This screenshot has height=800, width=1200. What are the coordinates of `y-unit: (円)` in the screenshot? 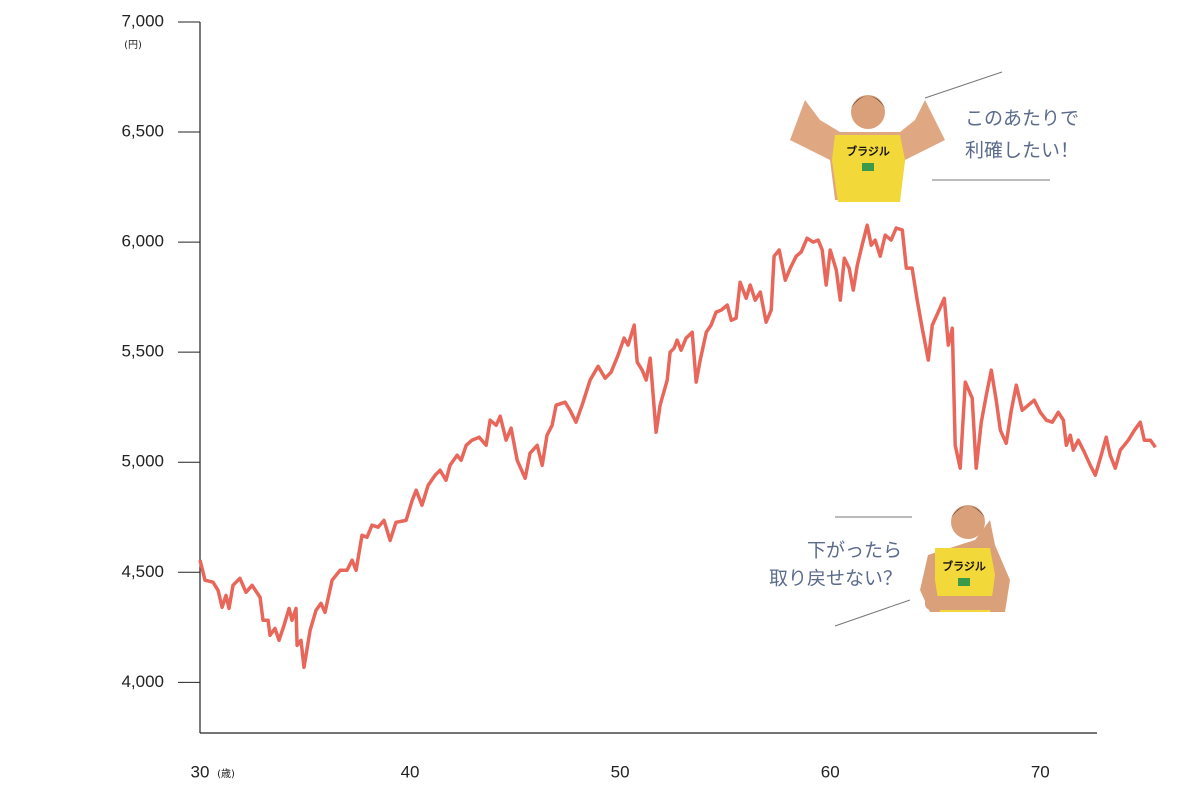 It's located at (133, 45).